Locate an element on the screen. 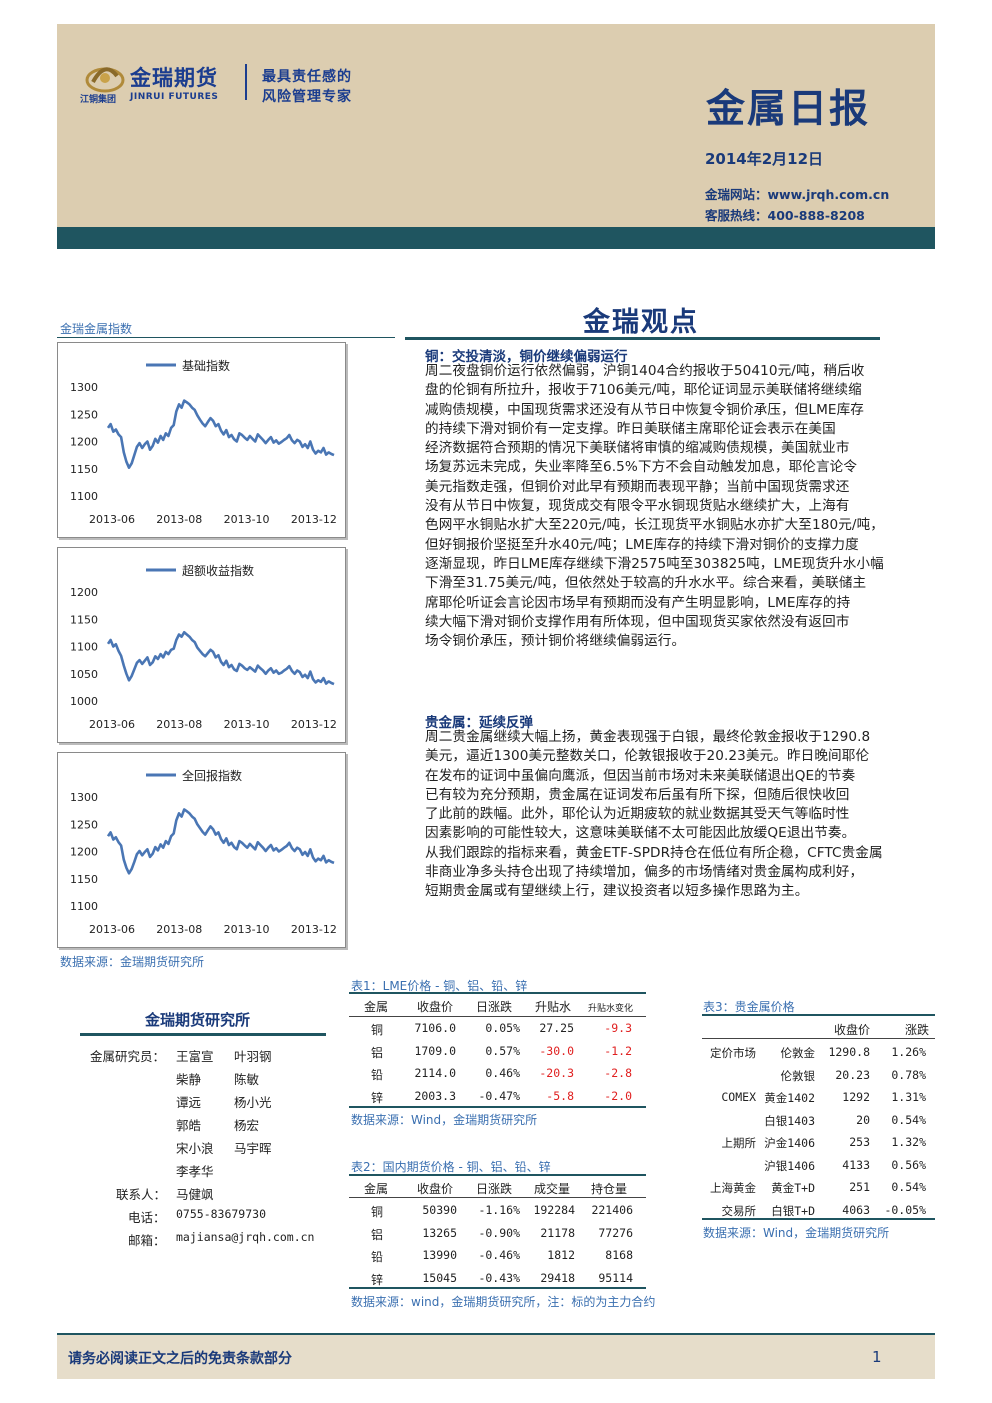 The width and height of the screenshot is (992, 1403). table1-change-cell: -0.47% is located at coordinates (499, 1095).